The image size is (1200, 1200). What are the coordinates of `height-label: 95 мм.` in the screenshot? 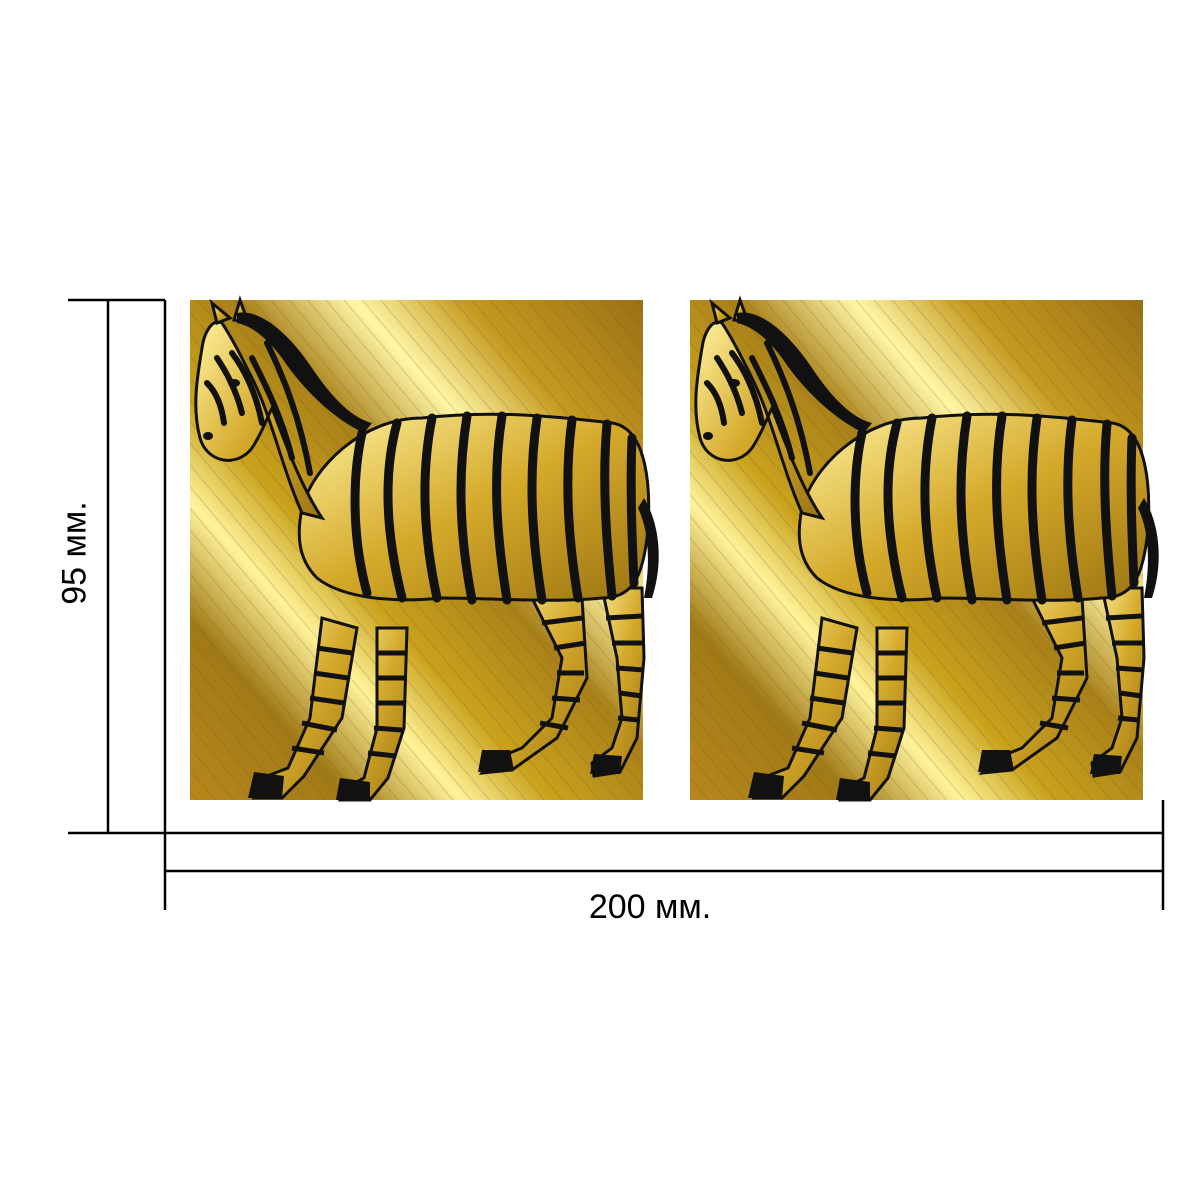 It's located at (74, 553).